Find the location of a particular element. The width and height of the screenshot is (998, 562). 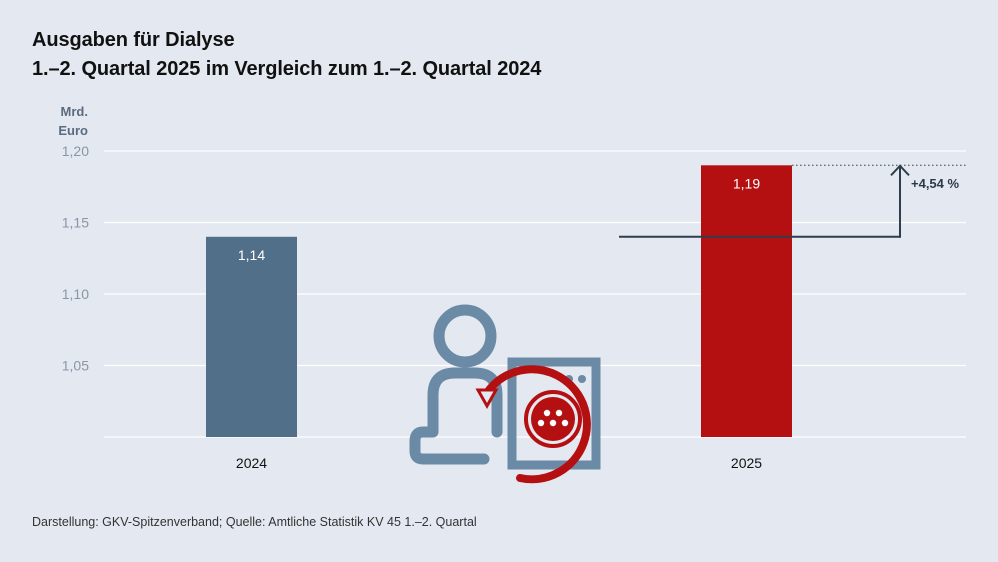

x-category-label: 2024 is located at coordinates (251, 463).